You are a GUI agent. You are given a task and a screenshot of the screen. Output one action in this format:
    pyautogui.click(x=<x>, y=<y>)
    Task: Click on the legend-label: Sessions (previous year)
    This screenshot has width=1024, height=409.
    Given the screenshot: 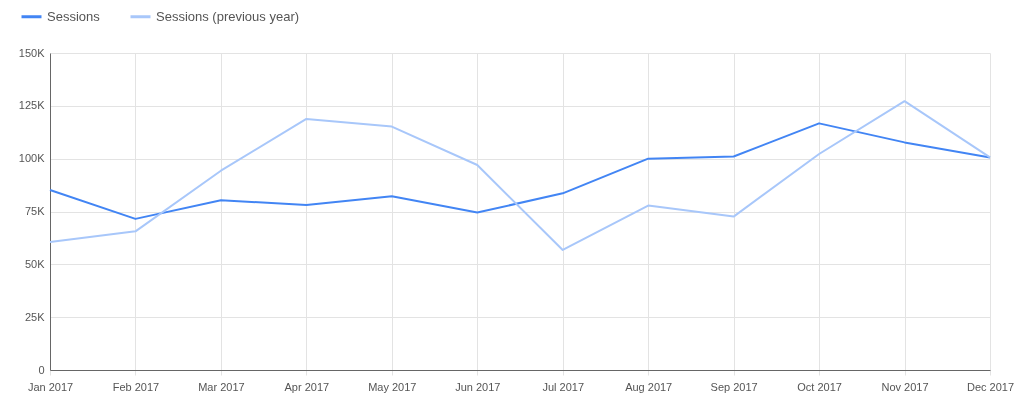 What is the action you would take?
    pyautogui.click(x=228, y=16)
    